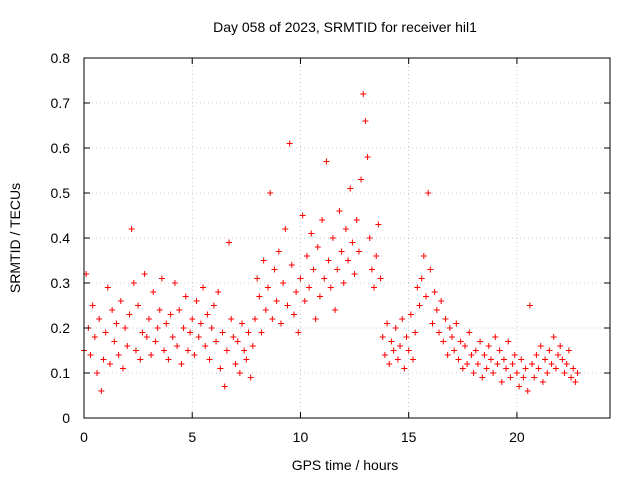 Image resolution: width=640 pixels, height=480 pixels. What do you see at coordinates (15, 238) in the screenshot?
I see `y-axis-label: SRMTID / TECUs` at bounding box center [15, 238].